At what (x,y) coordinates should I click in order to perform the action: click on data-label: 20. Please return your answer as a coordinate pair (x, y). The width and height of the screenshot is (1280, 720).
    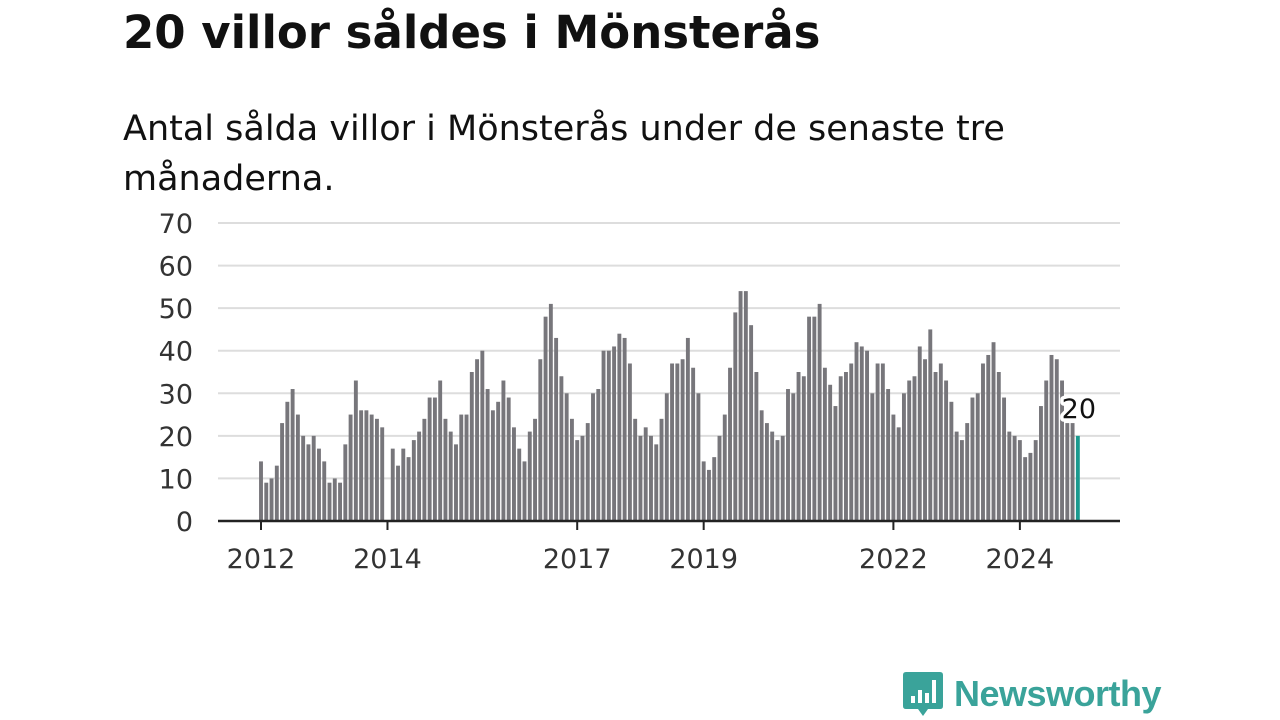
    Looking at the image, I should click on (1079, 409).